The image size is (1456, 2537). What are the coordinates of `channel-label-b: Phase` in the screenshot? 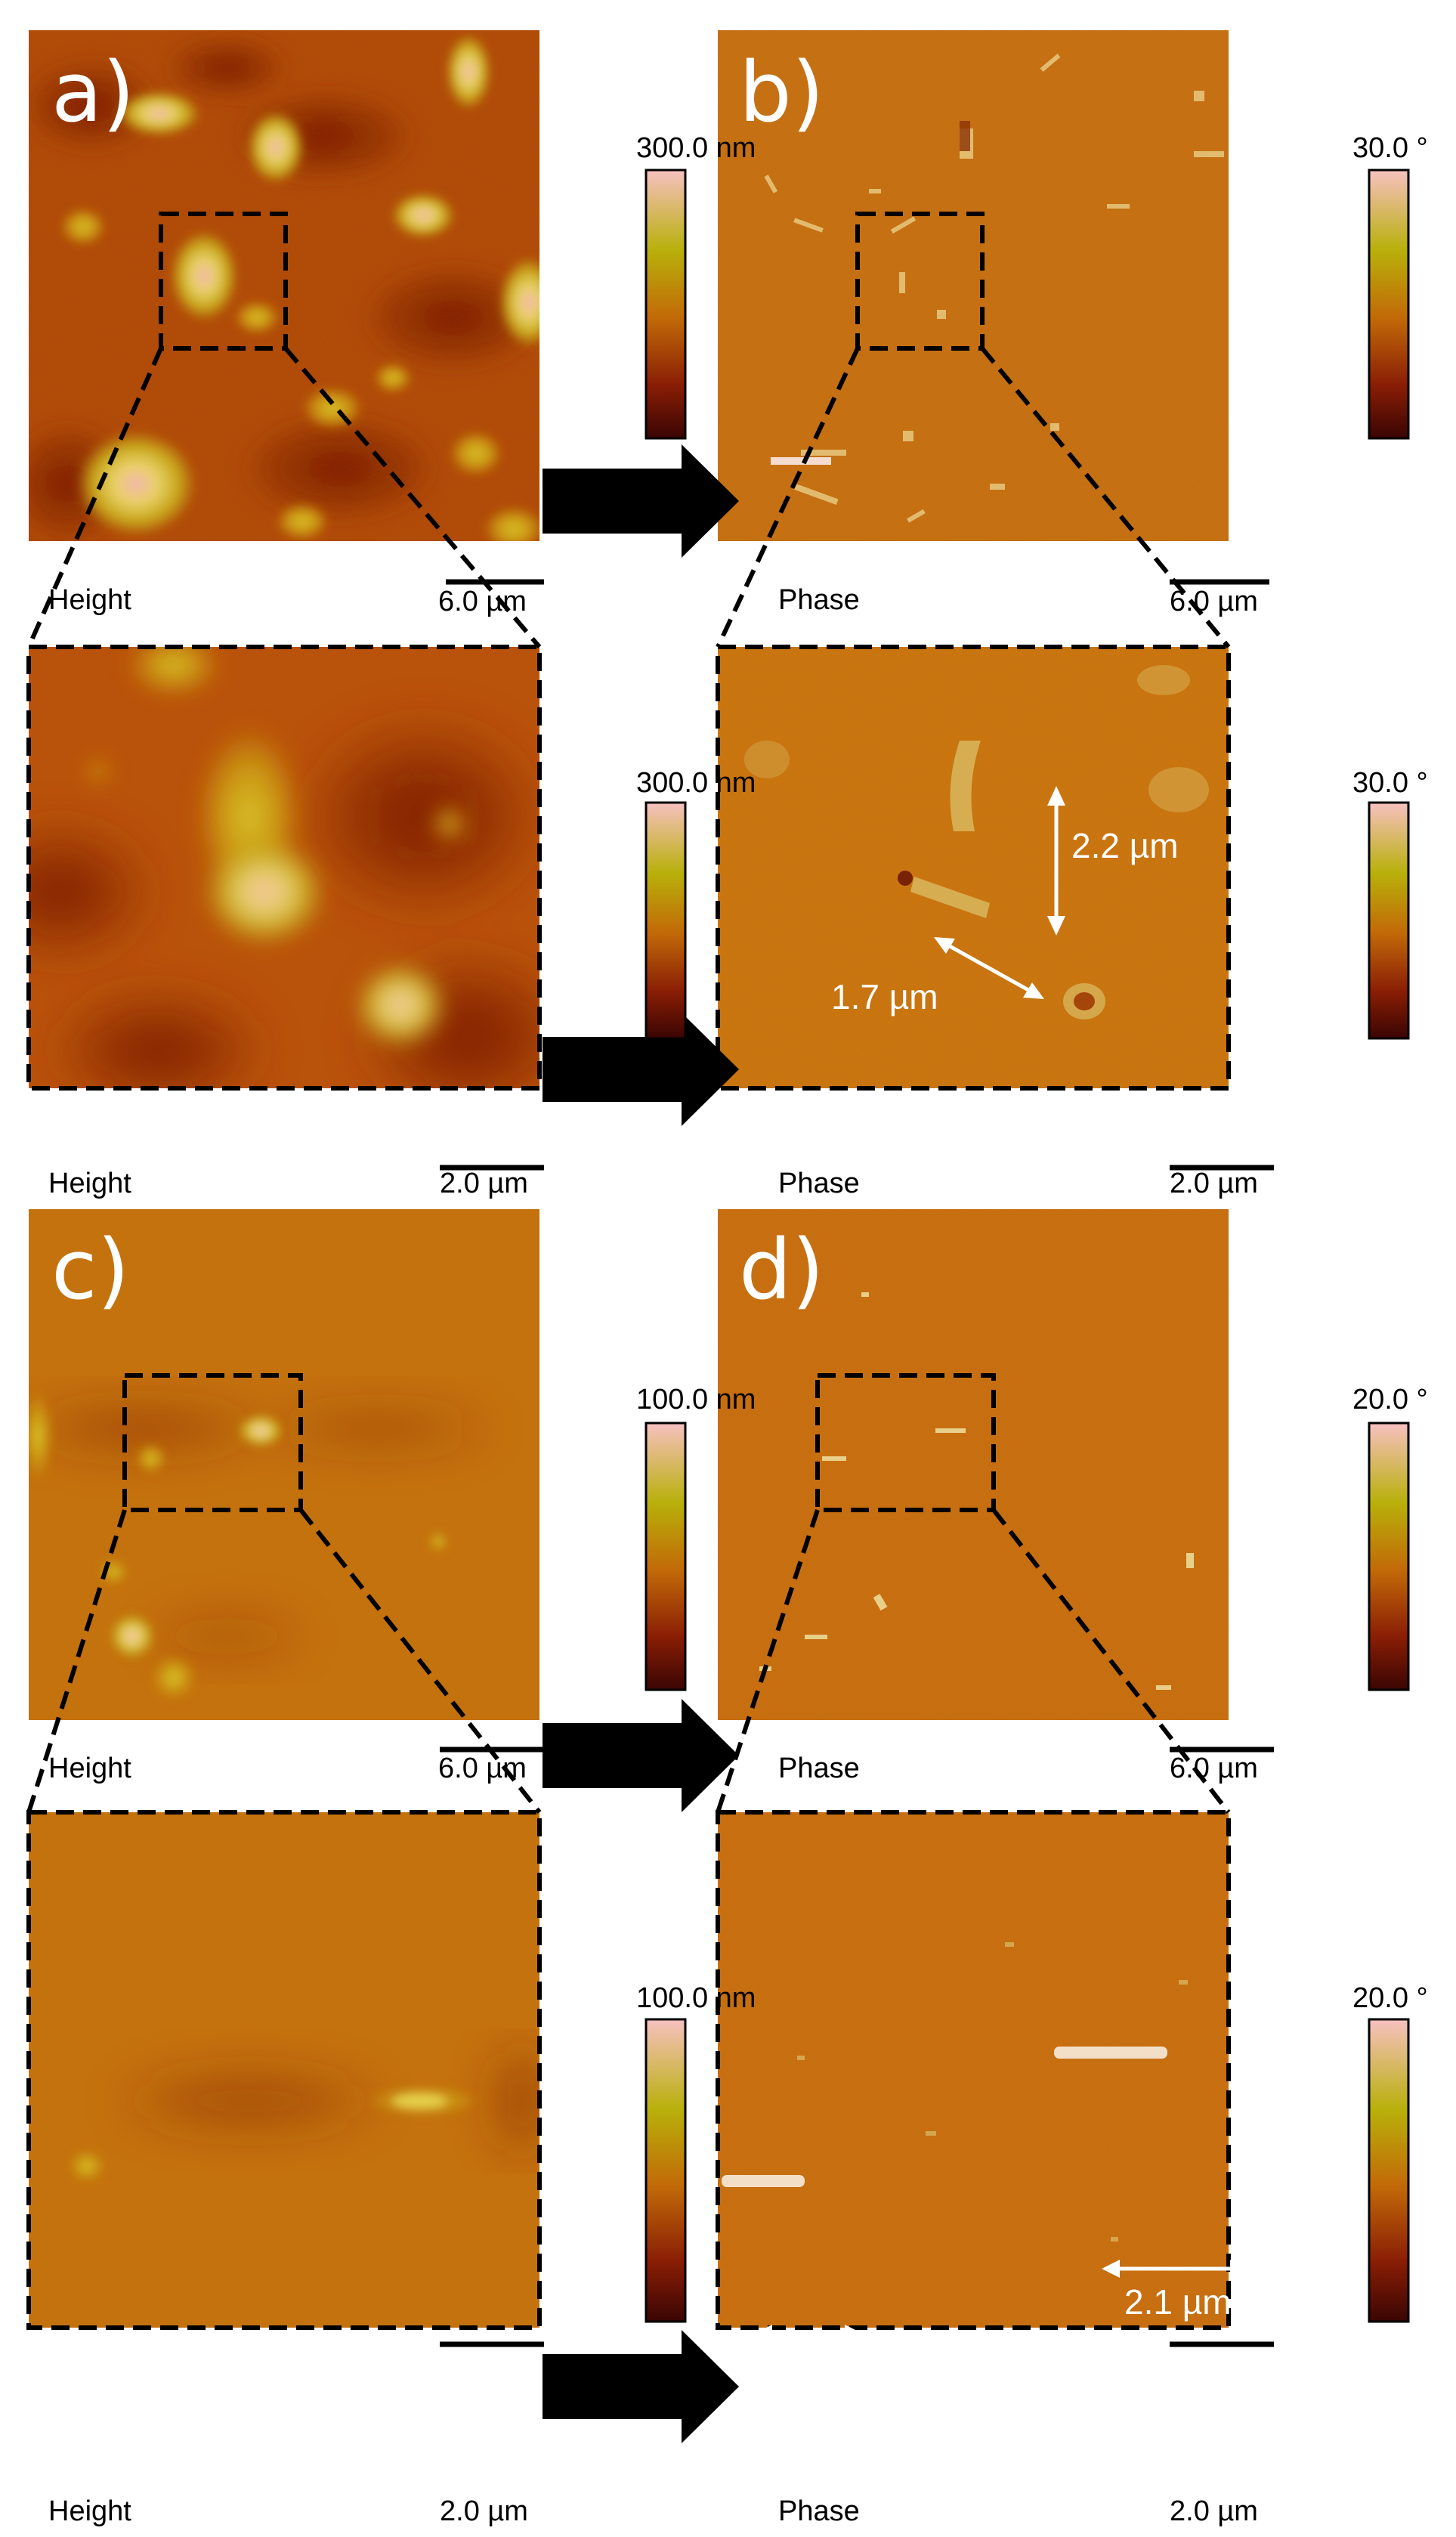 It's located at (819, 600).